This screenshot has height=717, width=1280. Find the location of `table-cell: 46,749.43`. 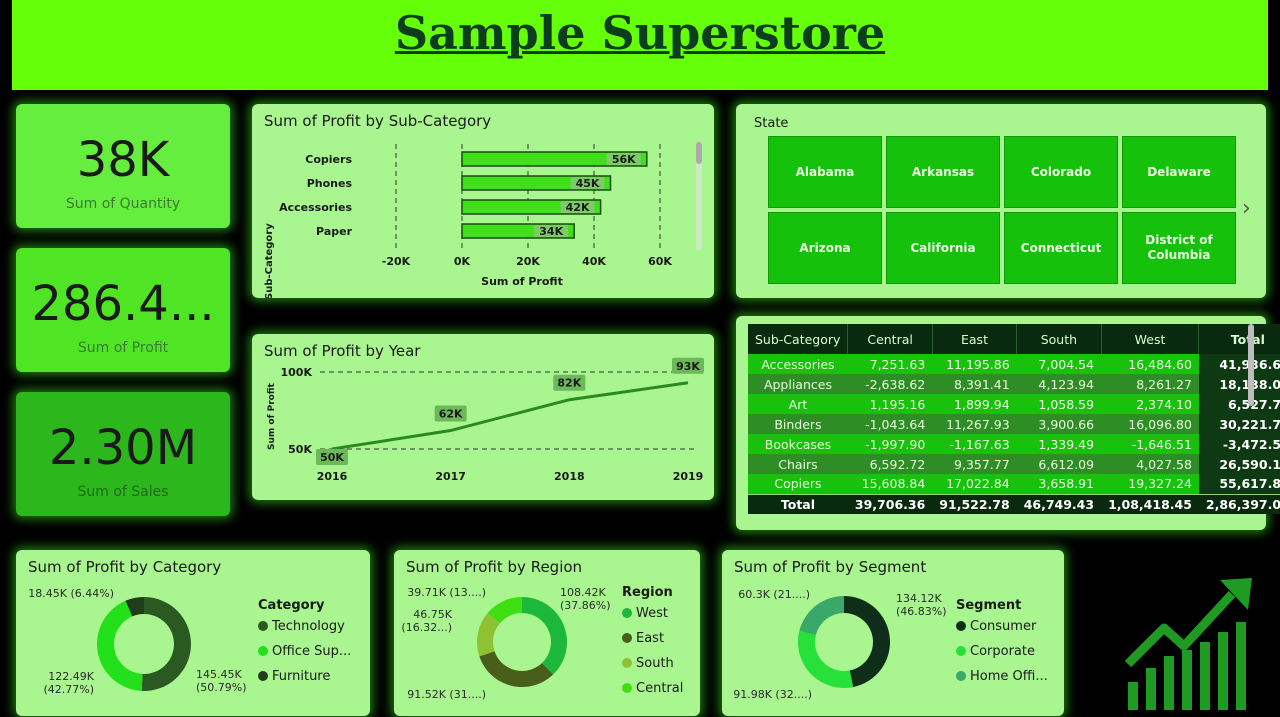

table-cell: 46,749.43 is located at coordinates (1059, 503).